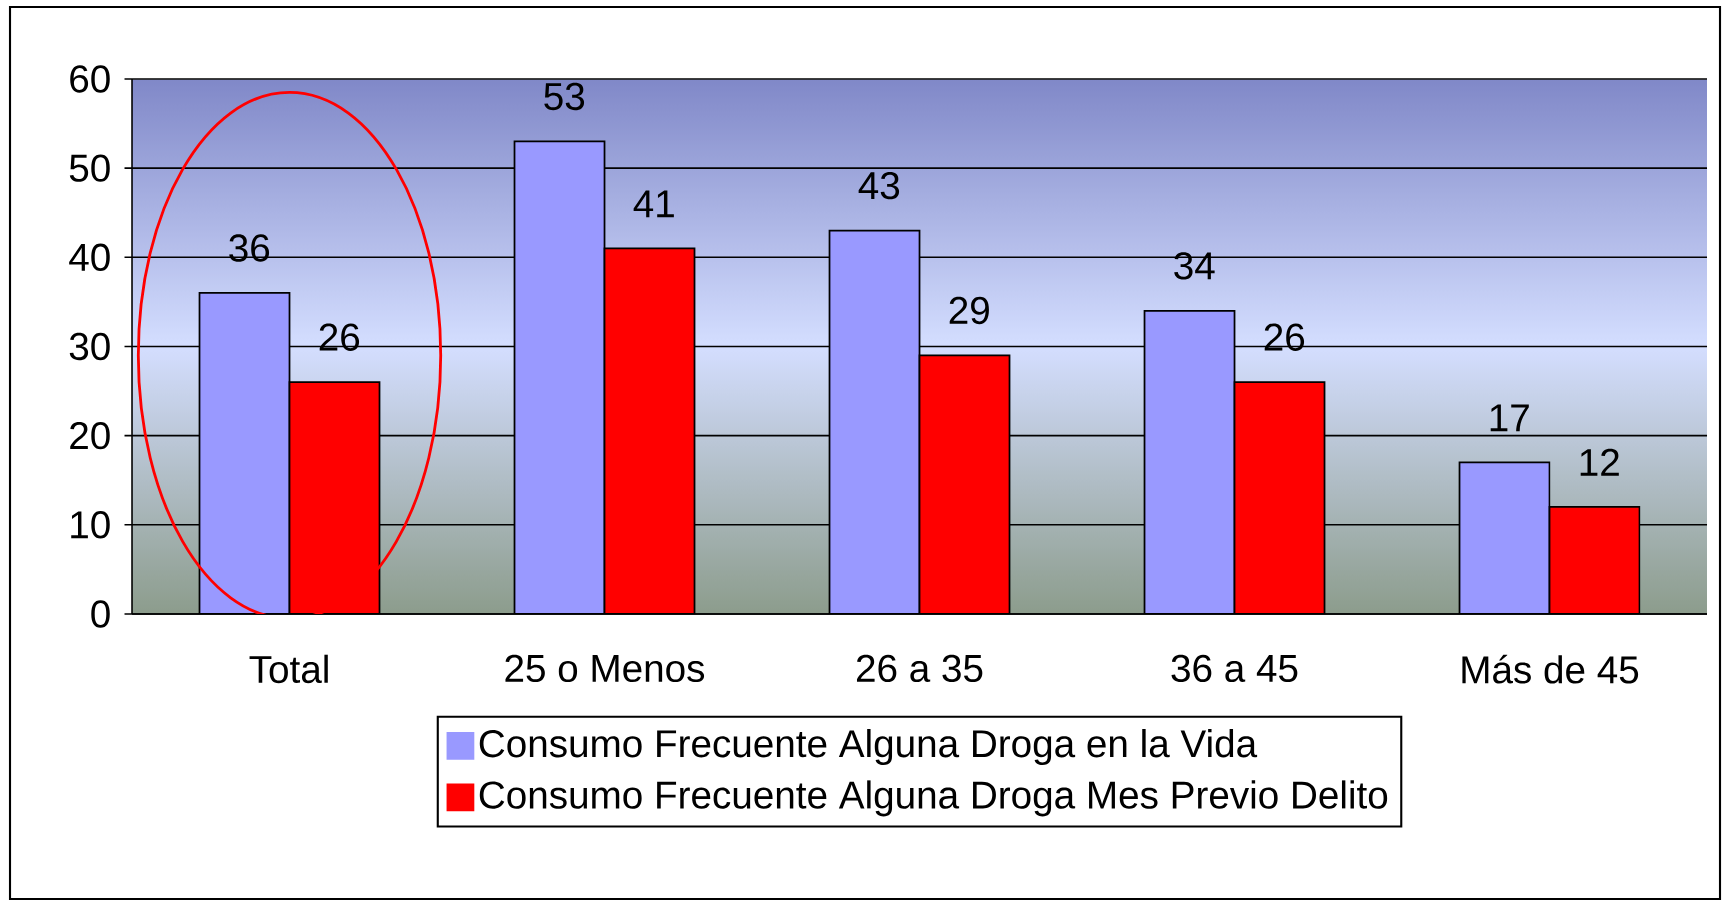  Describe the element at coordinates (919, 668) in the screenshot. I see `x-tick-label: 26 a 35` at that location.